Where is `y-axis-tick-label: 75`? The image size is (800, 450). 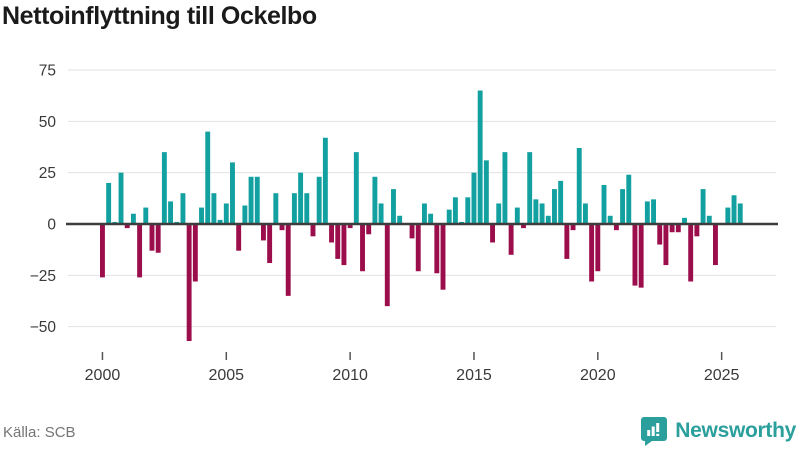
y-axis-tick-label: 75 is located at coordinates (47, 71).